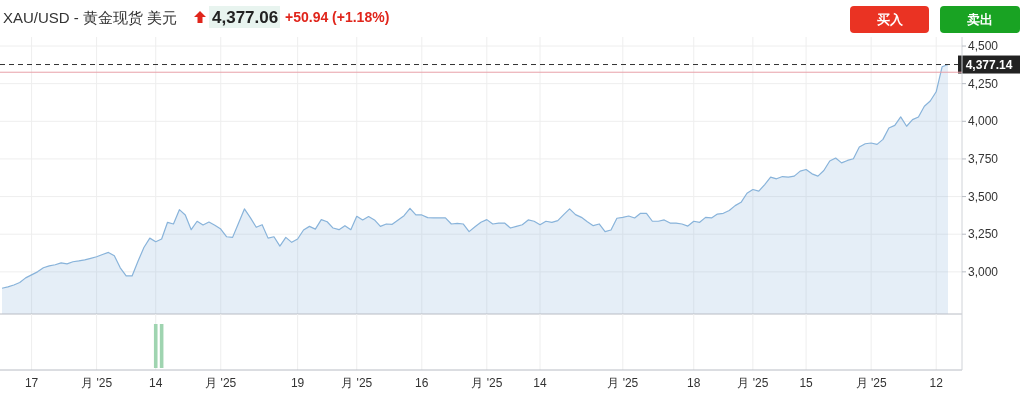 This screenshot has height=394, width=1026. I want to click on y-tick-label: 4,000, so click(983, 121).